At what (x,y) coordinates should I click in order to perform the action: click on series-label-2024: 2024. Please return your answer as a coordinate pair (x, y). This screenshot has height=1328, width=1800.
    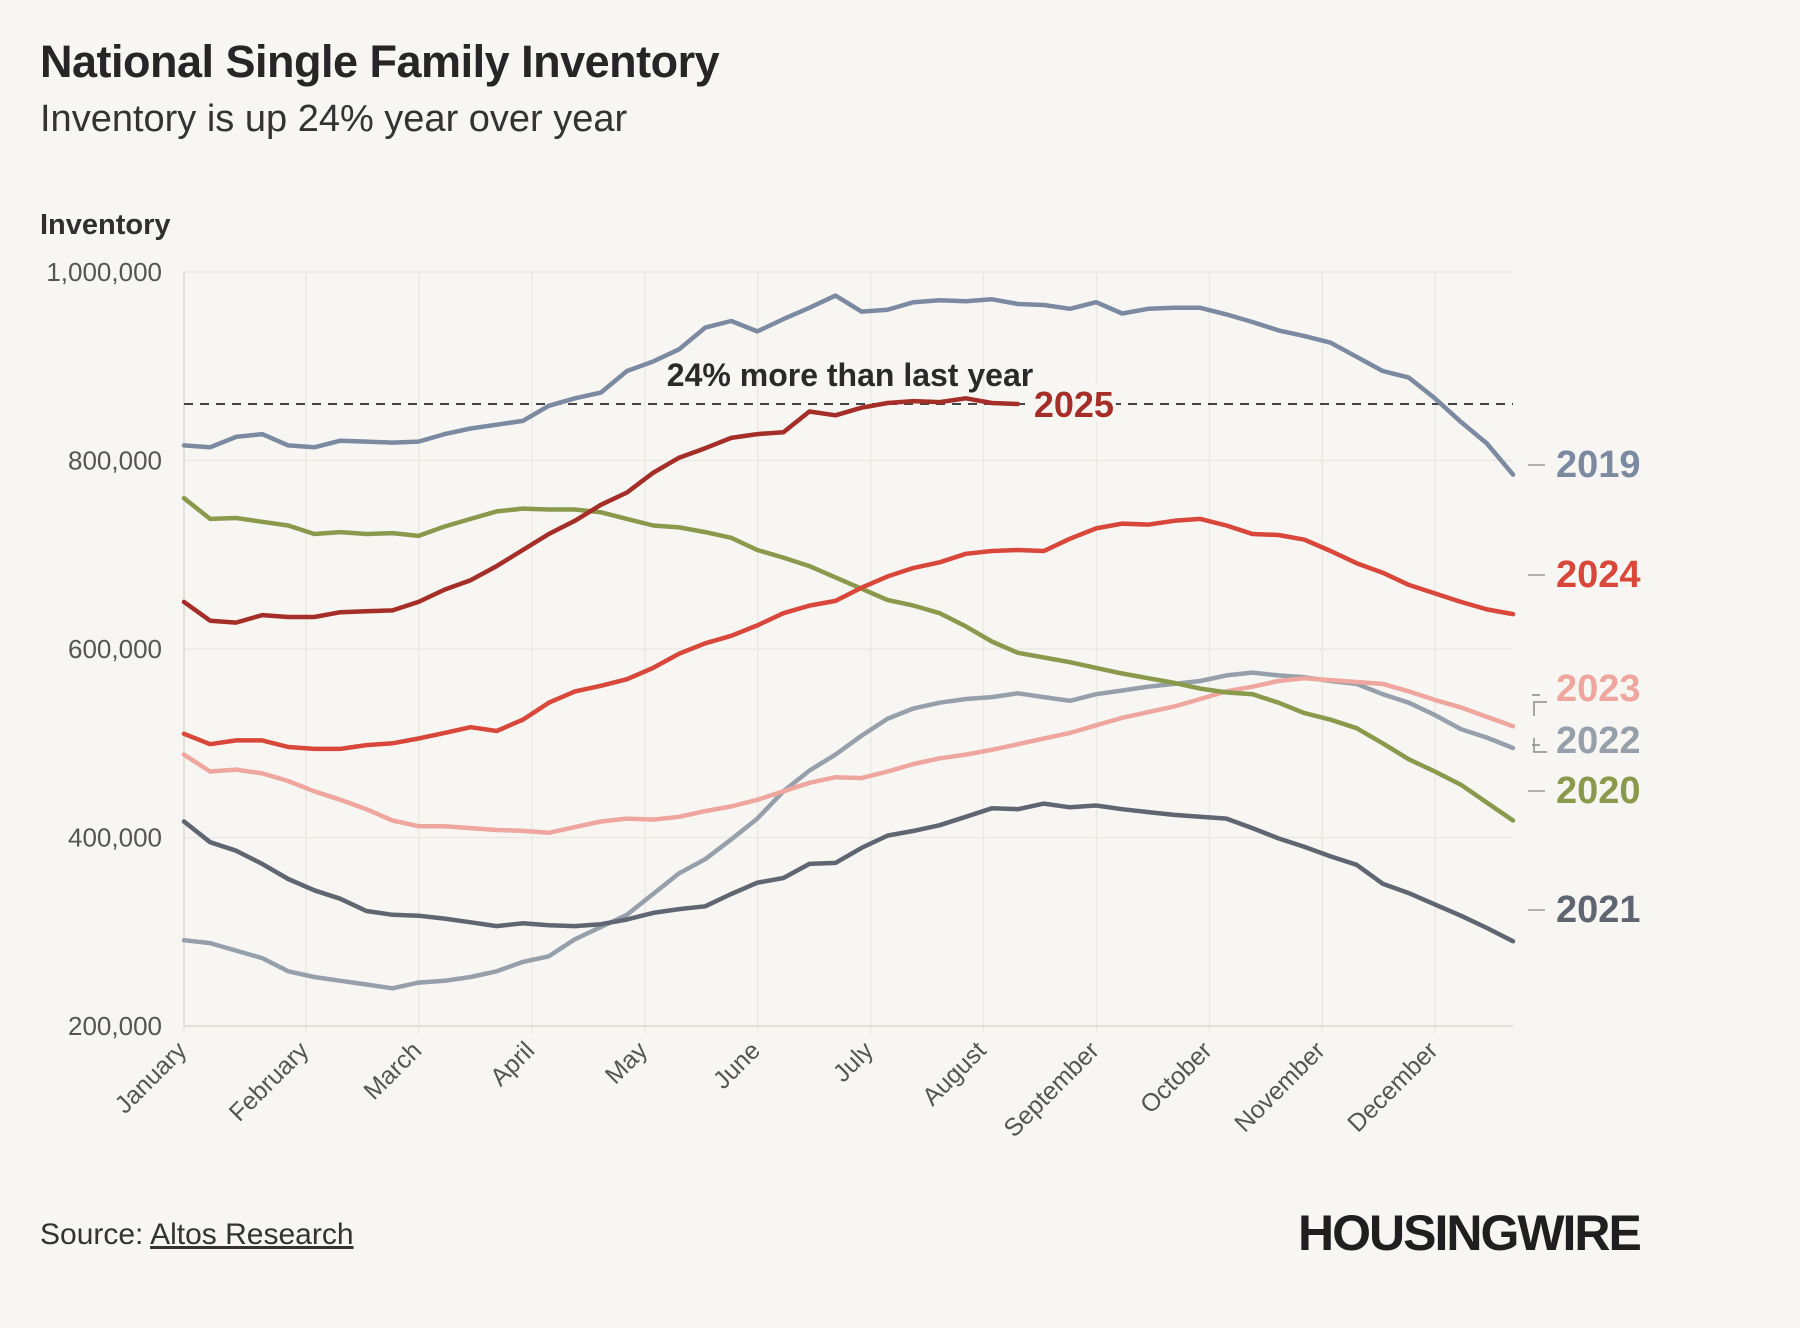
    Looking at the image, I should click on (1598, 575).